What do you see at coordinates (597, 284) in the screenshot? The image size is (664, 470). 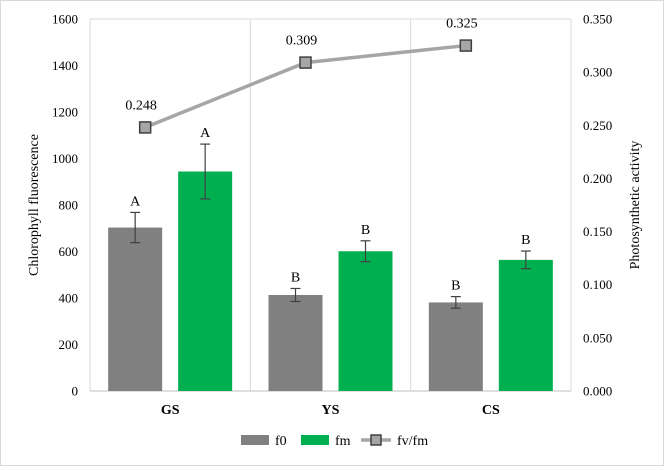 I see `y2-tick-label: 0.100` at bounding box center [597, 284].